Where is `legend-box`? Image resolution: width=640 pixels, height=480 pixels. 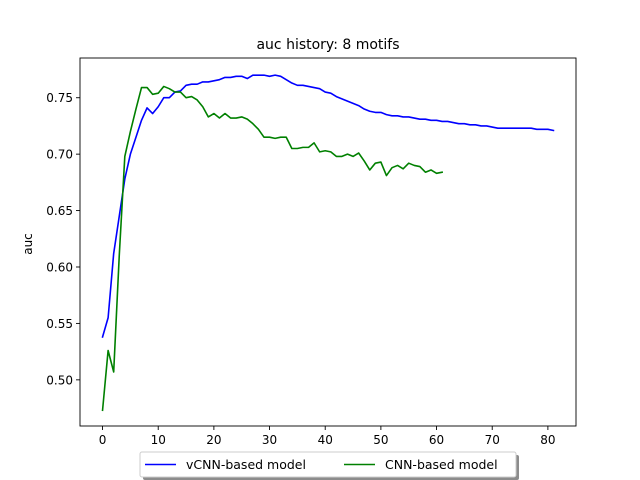
legend-box is located at coordinates (328, 464).